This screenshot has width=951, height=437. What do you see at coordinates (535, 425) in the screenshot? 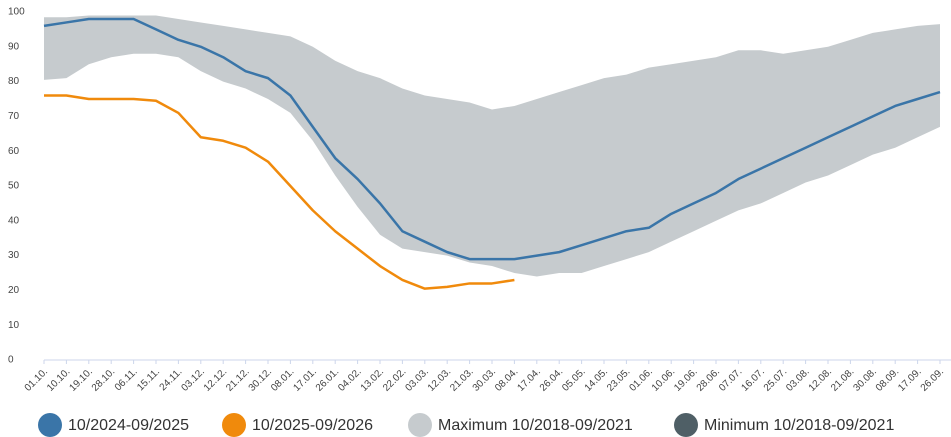
I see `legend-label: Maximum 10/2018-09/2021` at bounding box center [535, 425].